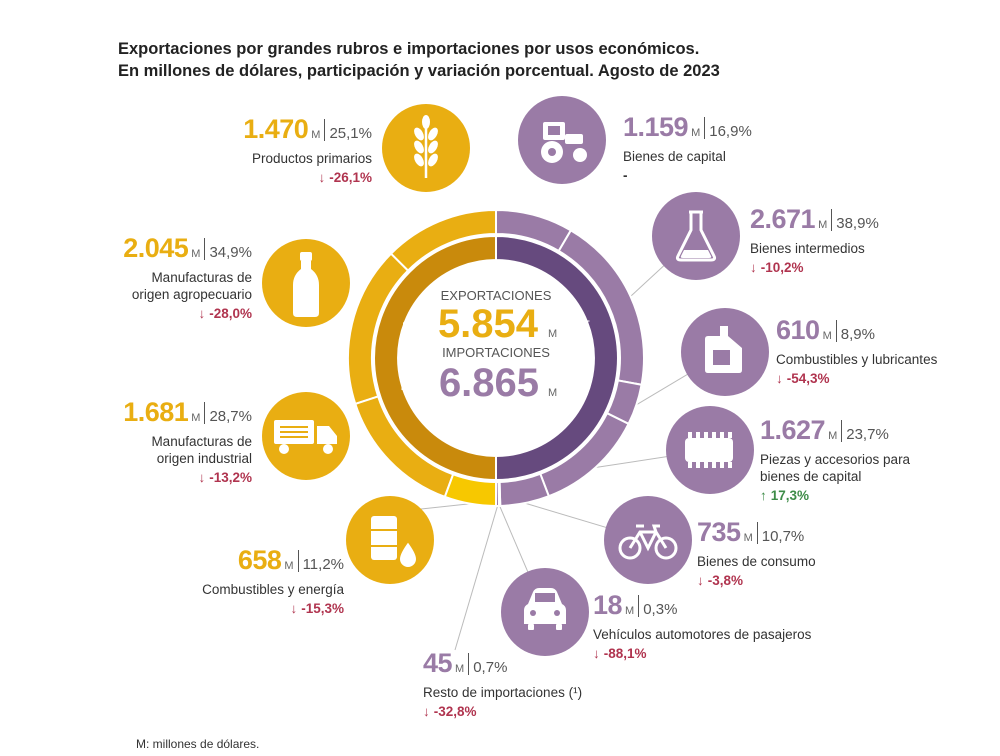  Describe the element at coordinates (496, 295) in the screenshot. I see `center-exports-label: EXPORTACIONES` at that location.